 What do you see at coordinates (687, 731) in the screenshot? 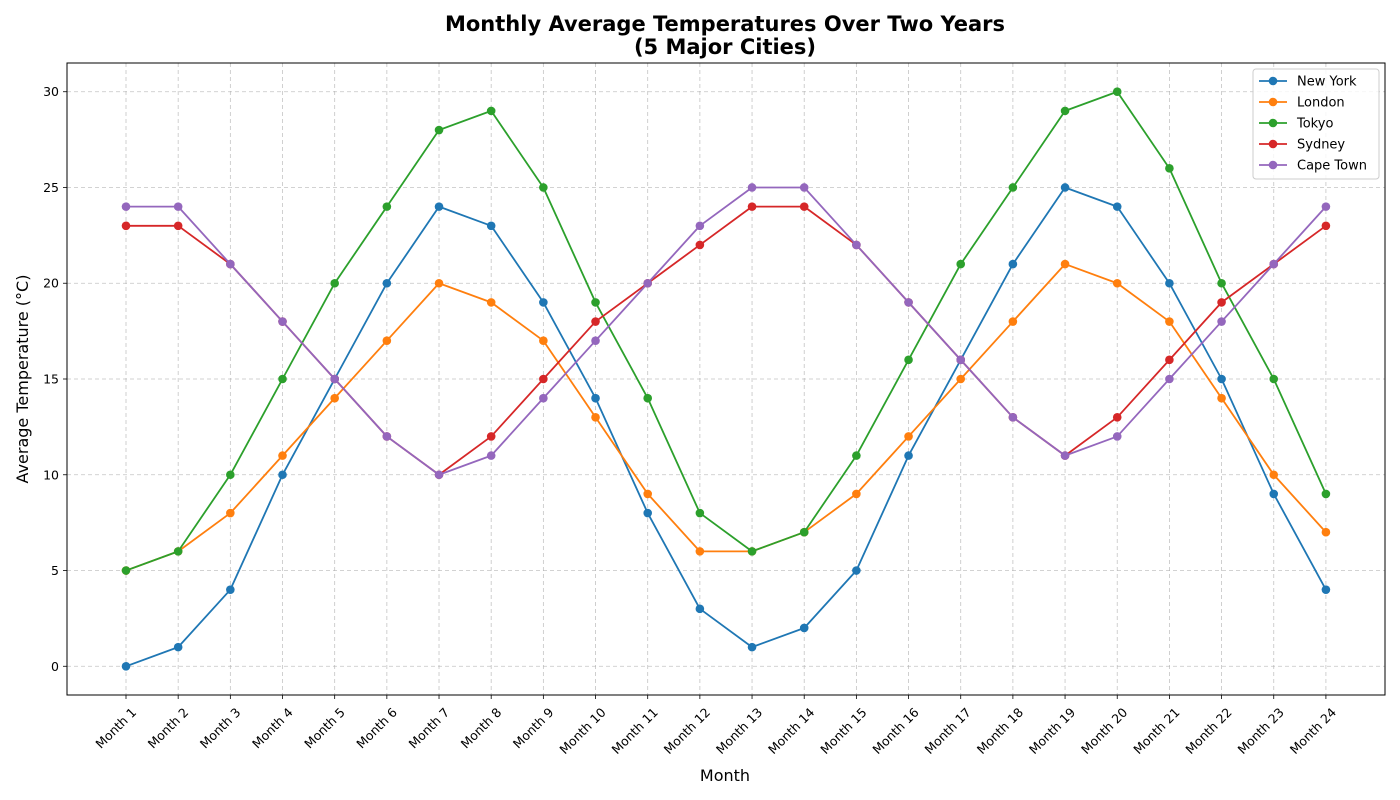
I see `x-tick-label: Month 12` at bounding box center [687, 731].